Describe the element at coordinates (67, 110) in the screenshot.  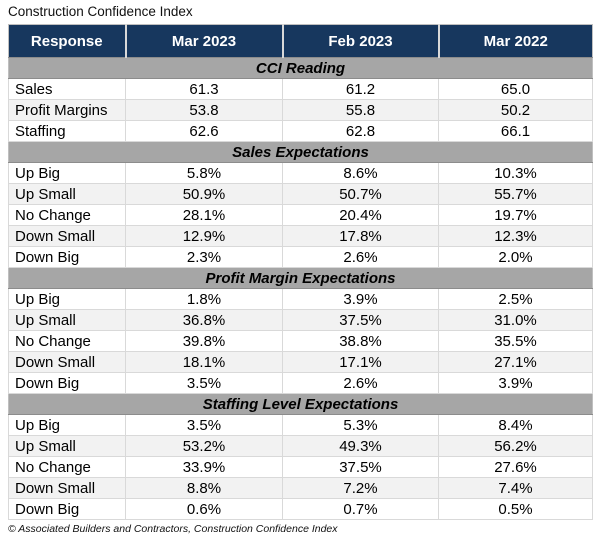
I see `response-label: Profit Margins` at that location.